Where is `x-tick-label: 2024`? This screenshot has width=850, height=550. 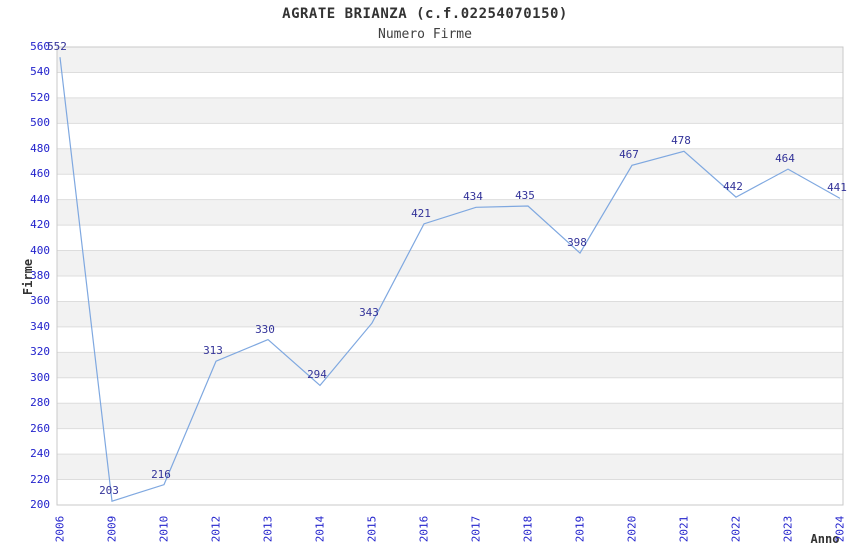
x-tick-label: 2024 is located at coordinates (840, 529).